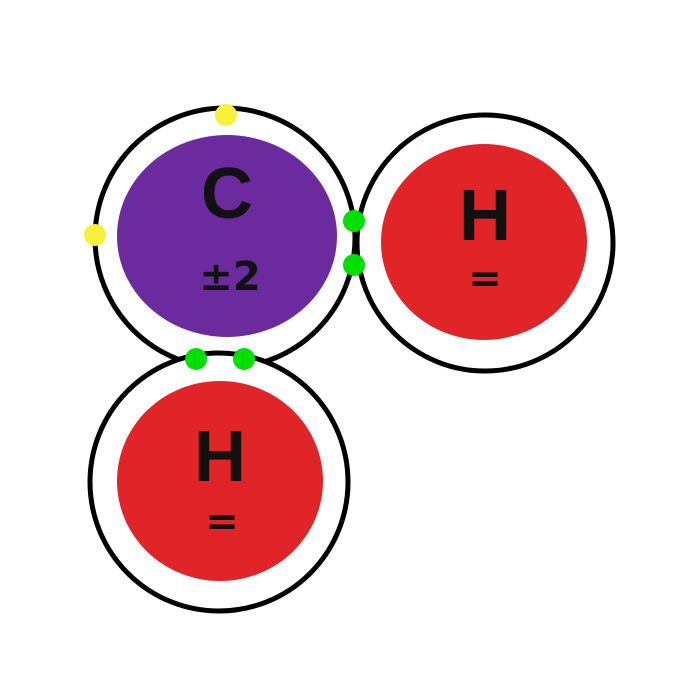 The image size is (700, 700). I want to click on bond-pair-carbon-hydrogen-right, so click(354, 243).